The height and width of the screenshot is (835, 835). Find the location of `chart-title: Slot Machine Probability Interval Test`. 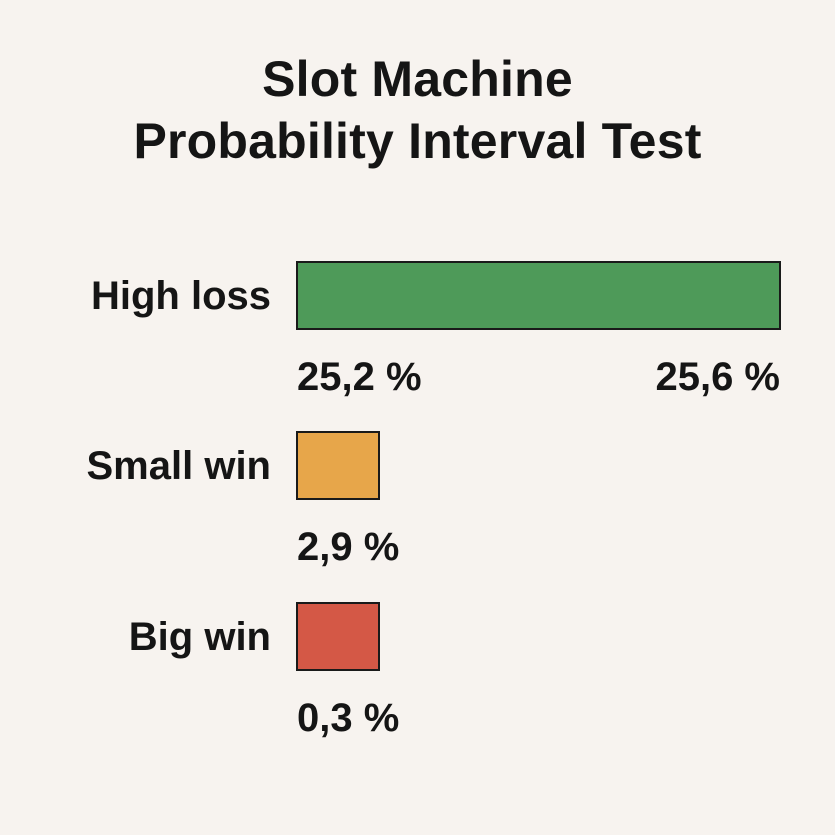

chart-title: Slot Machine Probability Interval Test is located at coordinates (417, 110).